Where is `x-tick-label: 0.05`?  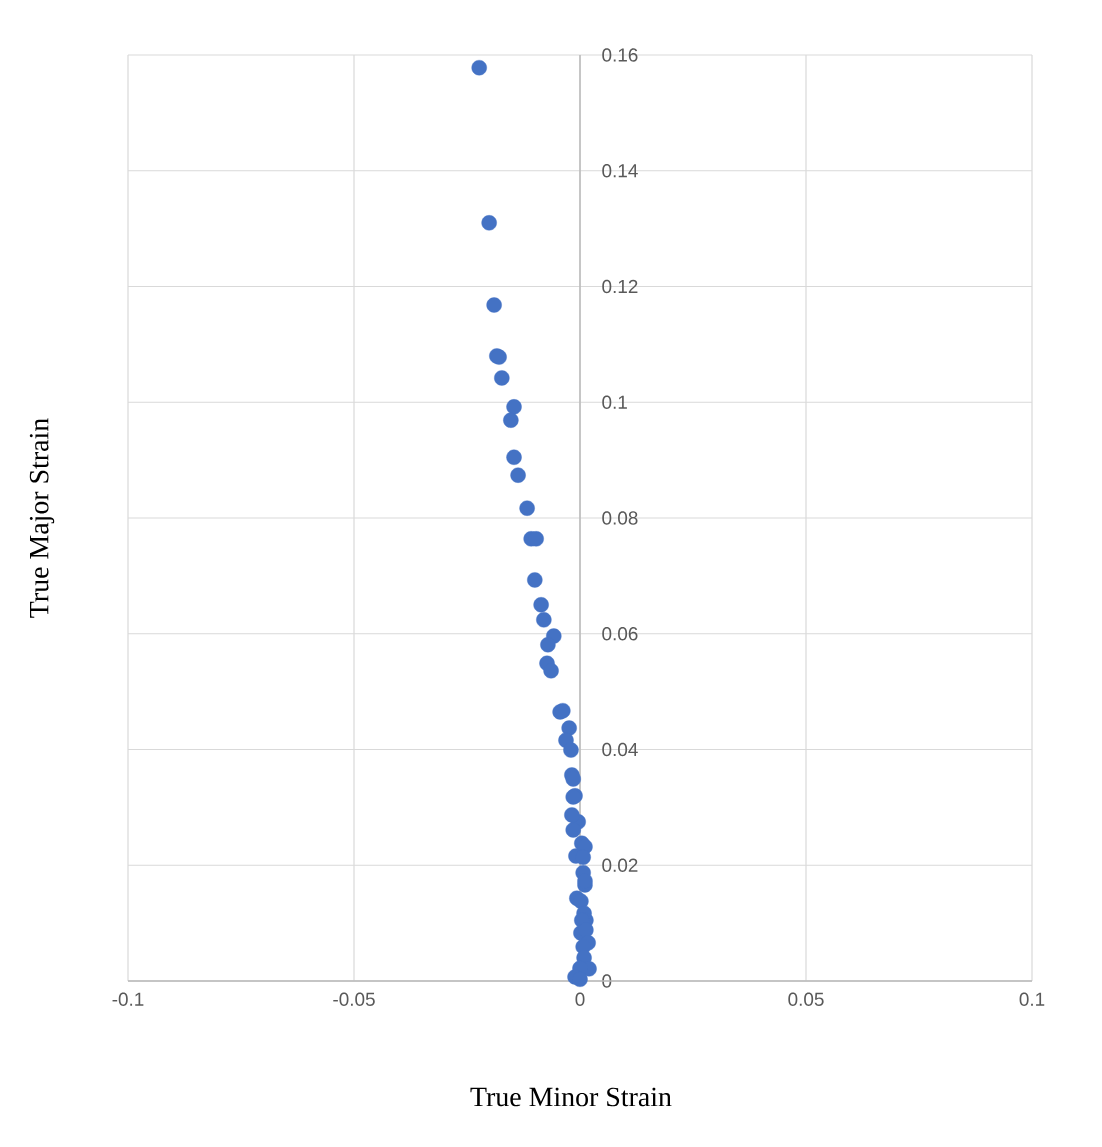
x-tick-label: 0.05 is located at coordinates (806, 999).